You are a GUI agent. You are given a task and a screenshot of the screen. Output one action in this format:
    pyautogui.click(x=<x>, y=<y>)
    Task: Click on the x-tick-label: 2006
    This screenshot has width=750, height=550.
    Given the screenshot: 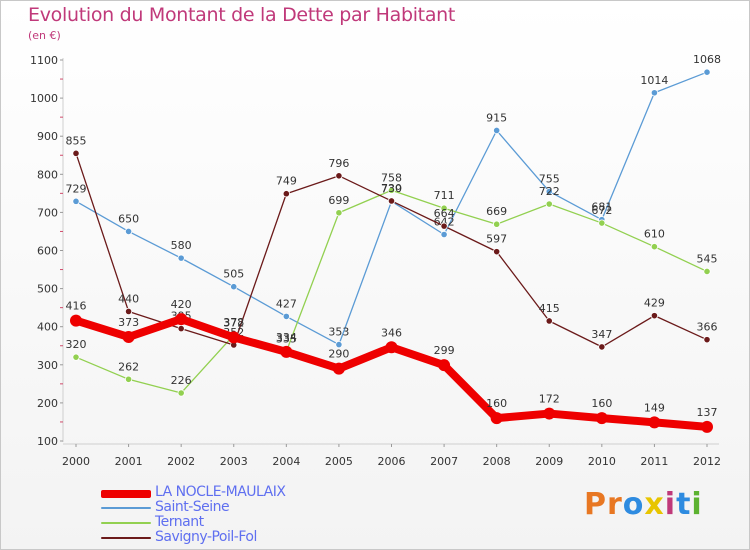 What is the action you would take?
    pyautogui.click(x=392, y=461)
    